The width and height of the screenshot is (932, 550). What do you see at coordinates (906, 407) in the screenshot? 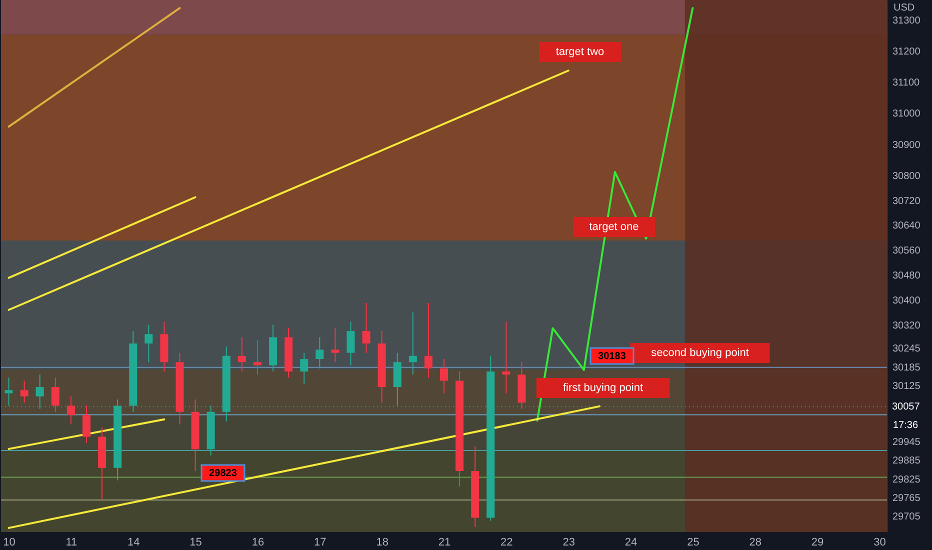
I see `ref-line-label: 30057` at bounding box center [906, 407].